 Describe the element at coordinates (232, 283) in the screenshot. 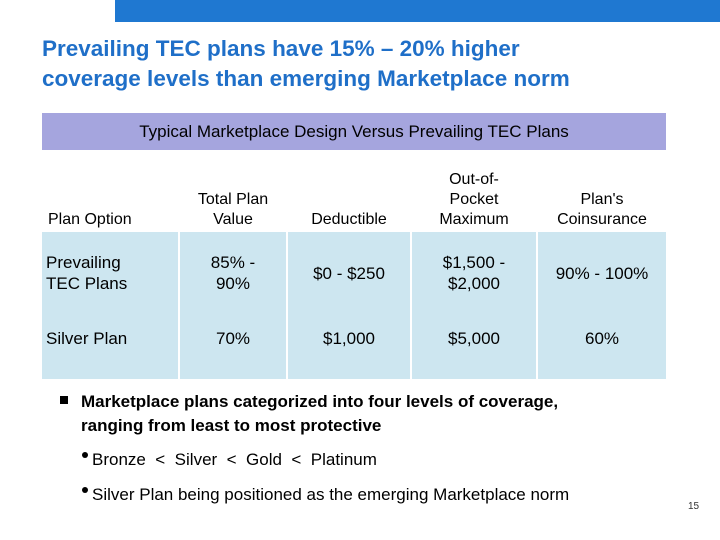

I see `cell-text: 90%` at that location.